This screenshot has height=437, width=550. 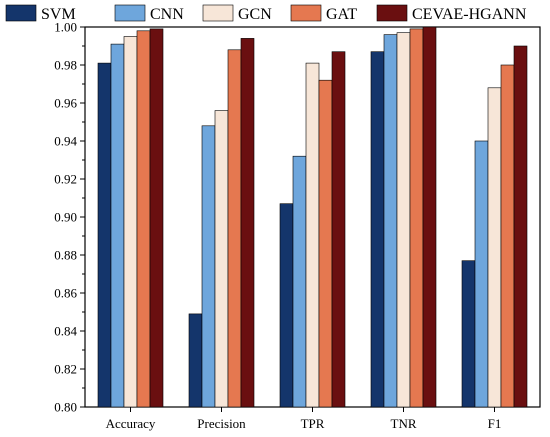 I want to click on y-tick-label: 0.86, so click(x=65, y=293).